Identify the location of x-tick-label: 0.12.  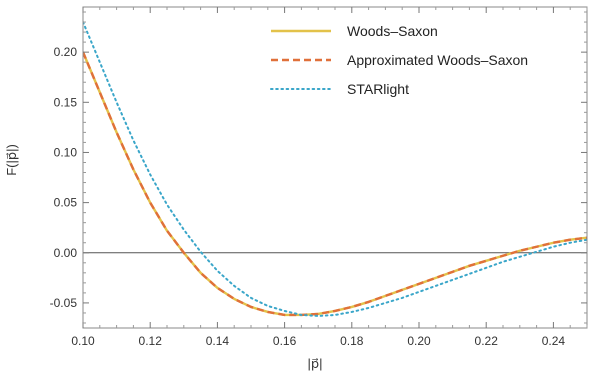
(151, 341).